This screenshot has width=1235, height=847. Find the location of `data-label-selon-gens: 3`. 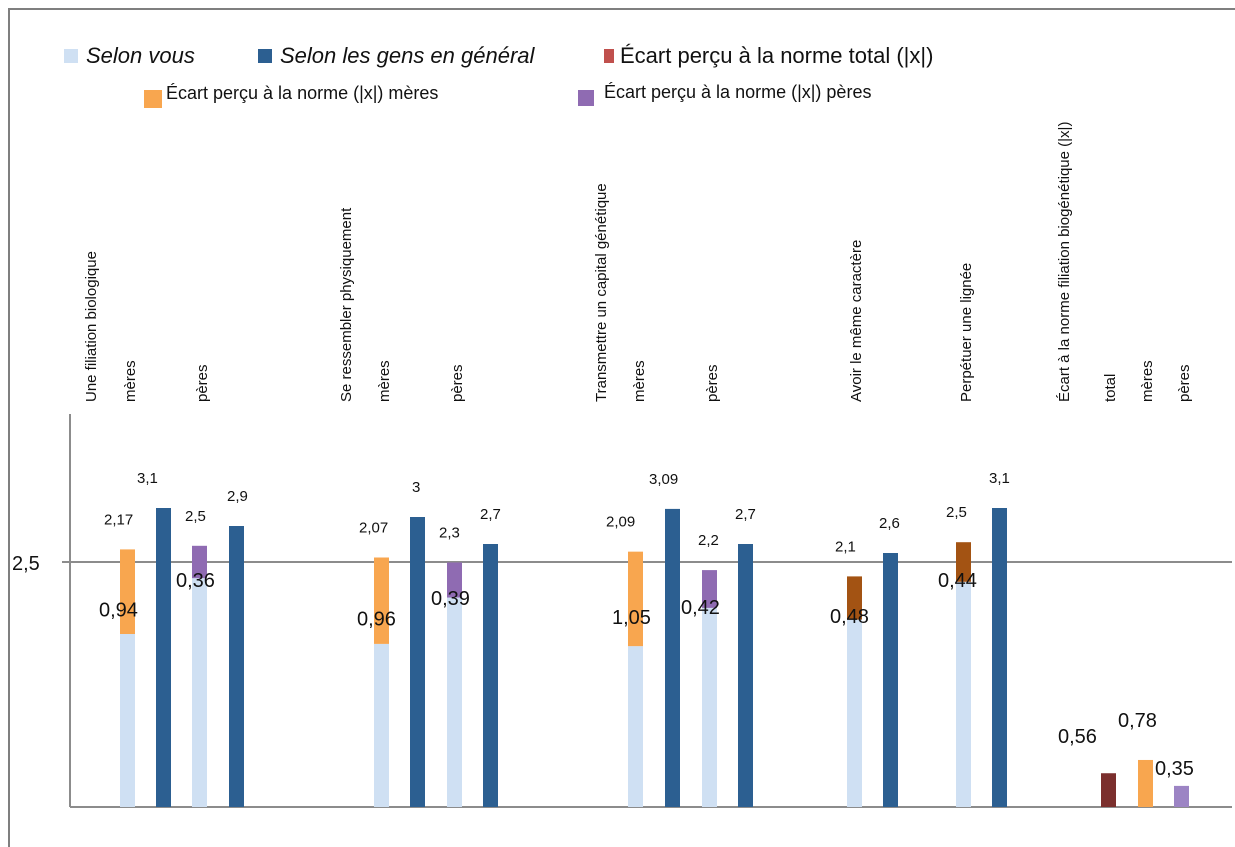

data-label-selon-gens: 3 is located at coordinates (416, 487).